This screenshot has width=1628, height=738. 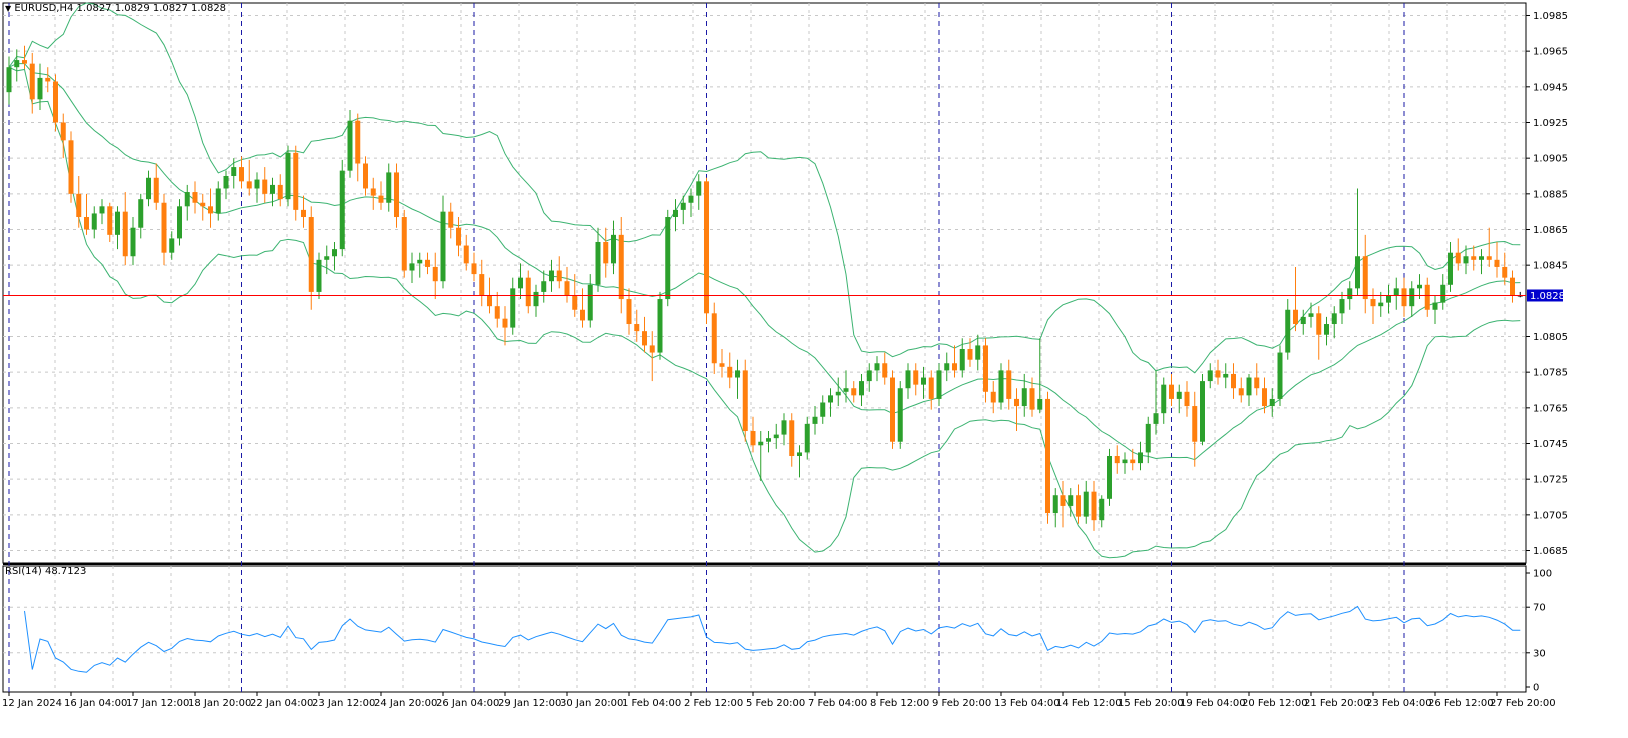 I want to click on dropdown-triangle-icon: ▼, so click(x=8, y=8).